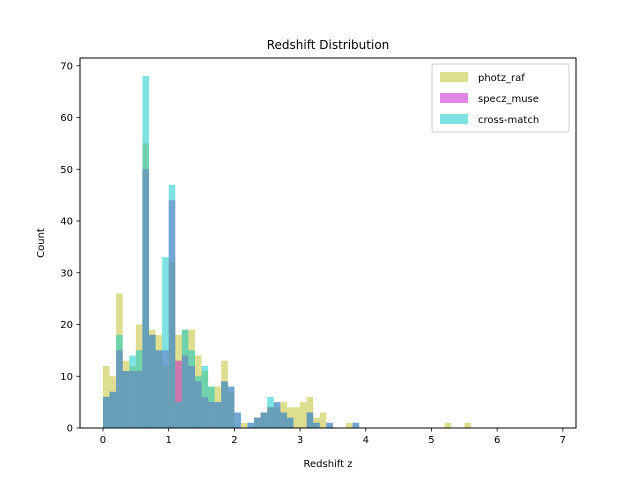 Image resolution: width=640 pixels, height=480 pixels. What do you see at coordinates (366, 440) in the screenshot?
I see `x-tick-label: 4` at bounding box center [366, 440].